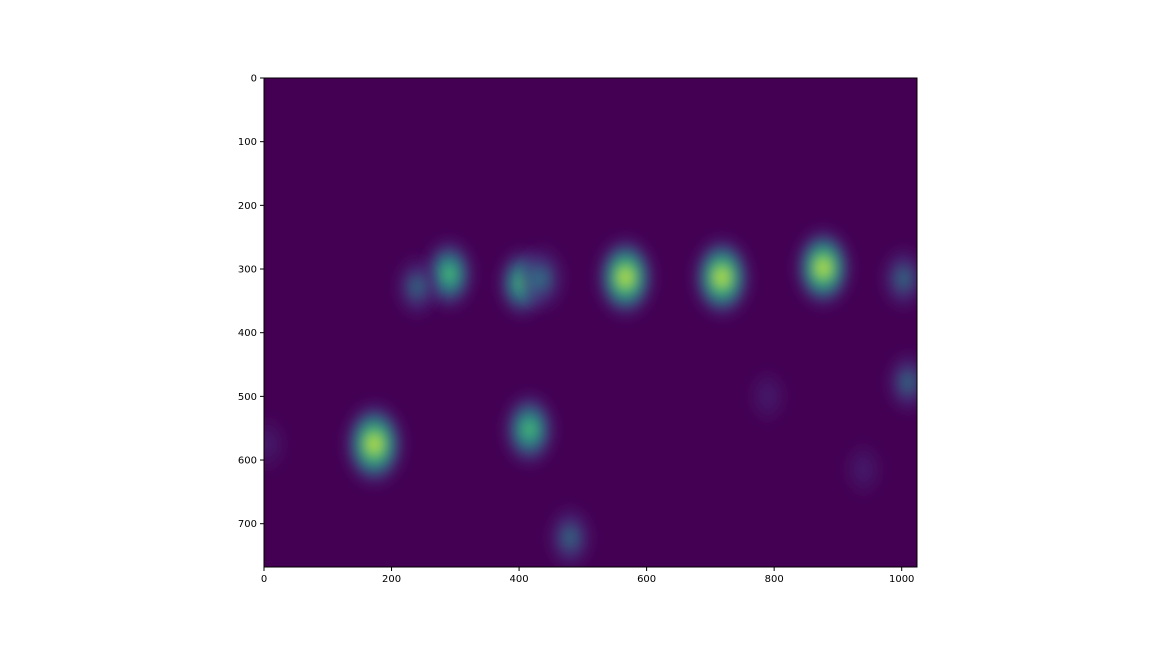 The width and height of the screenshot is (1152, 648). What do you see at coordinates (254, 79) in the screenshot?
I see `y-tick-label: 0` at bounding box center [254, 79].